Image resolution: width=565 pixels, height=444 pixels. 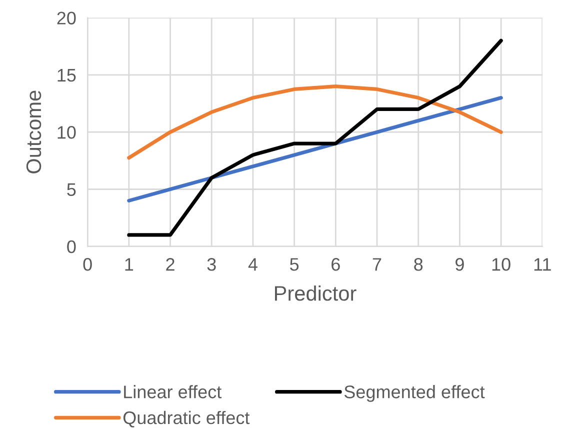 I want to click on legend-label: Linear effect, so click(x=173, y=391).